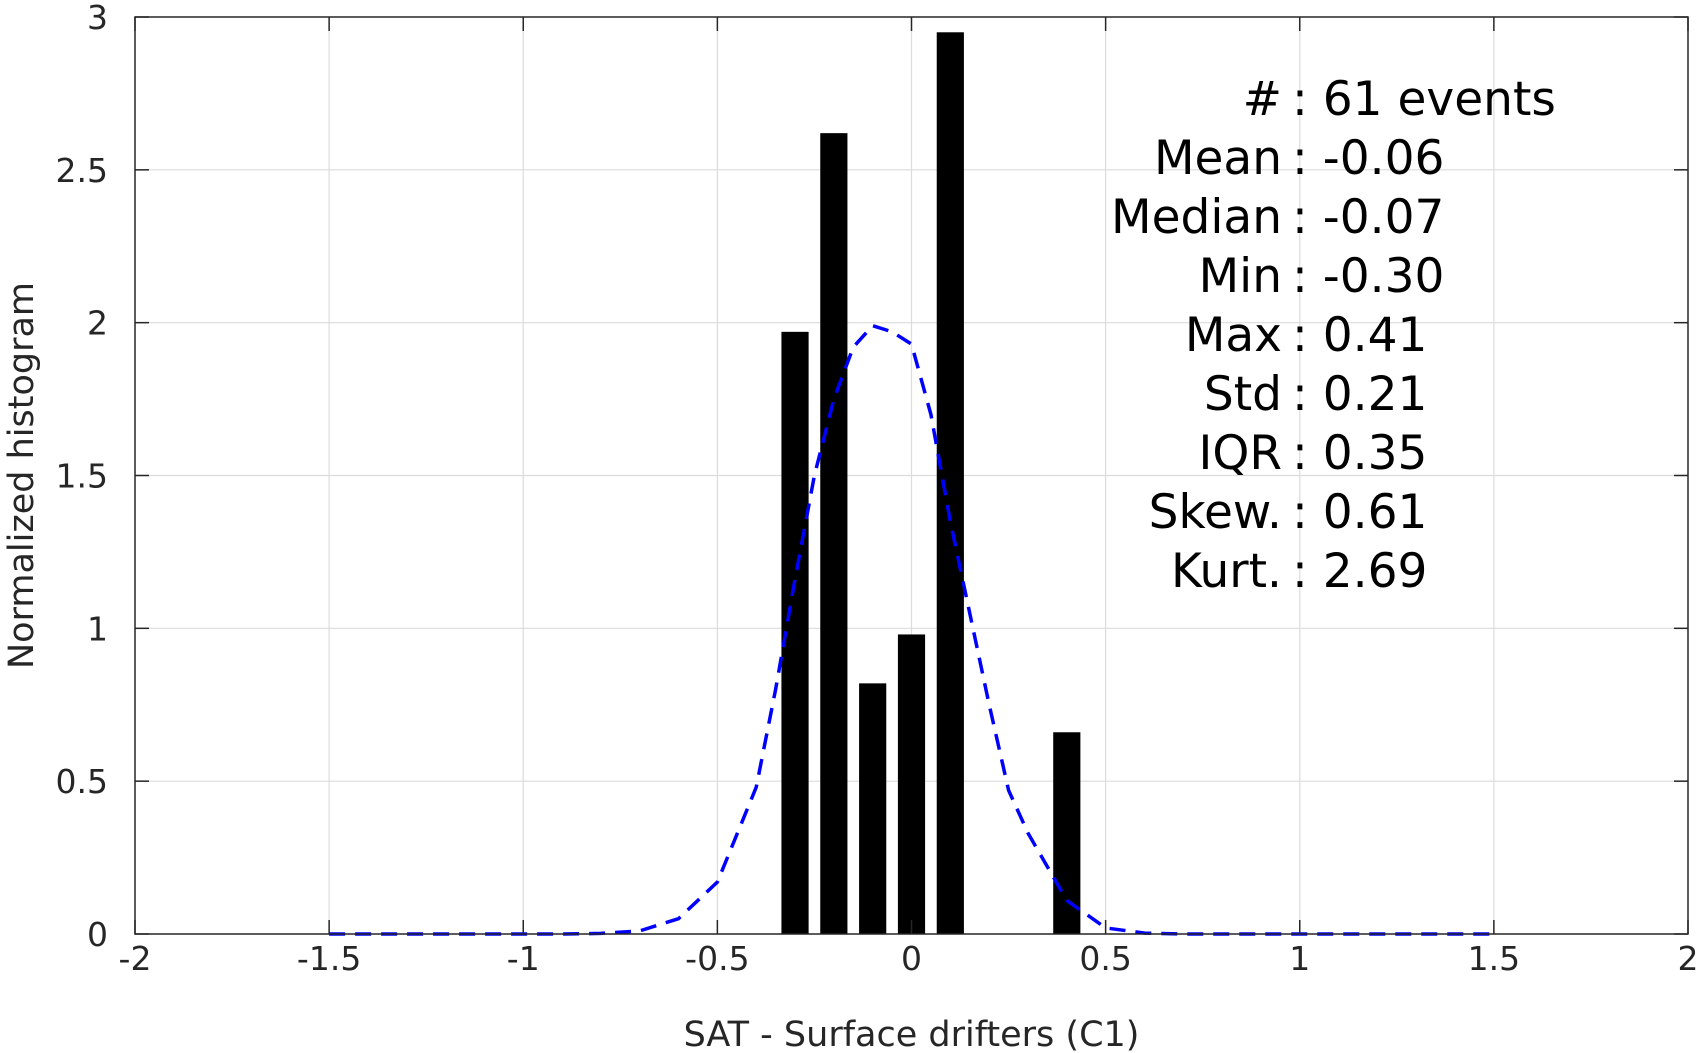  I want to click on stat-value-6: : 0.35, so click(1359, 453).